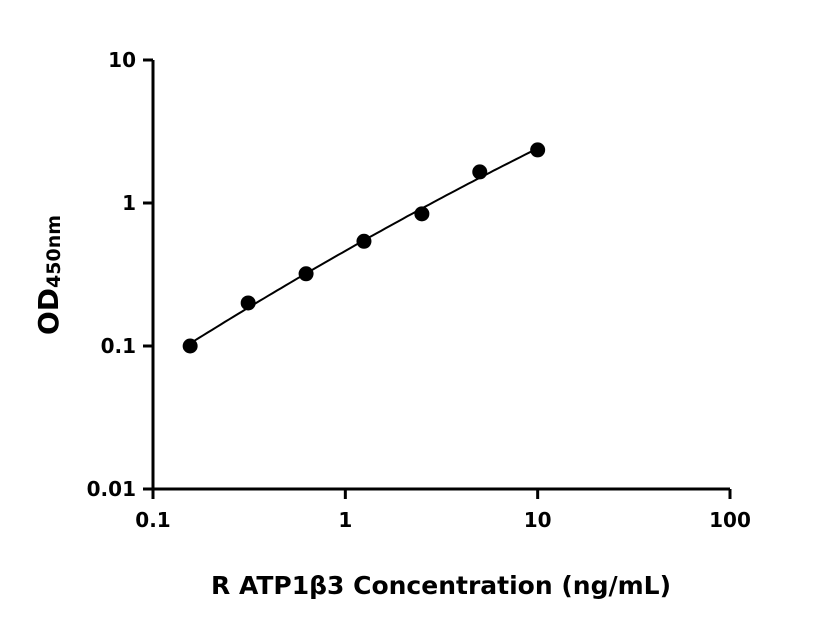 This screenshot has width=816, height=640. I want to click on x-tick-label: 100, so click(730, 520).